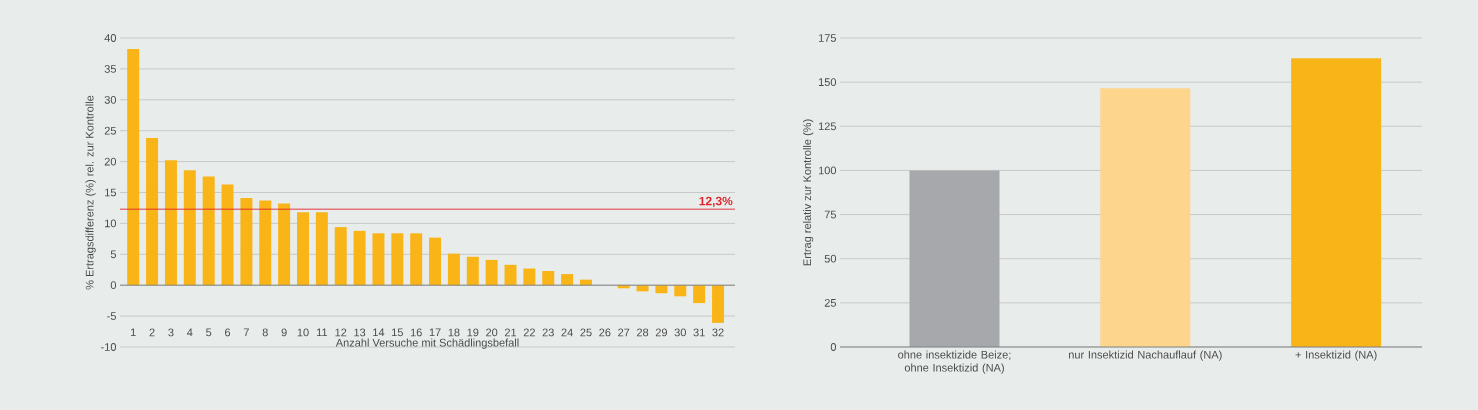  I want to click on y-axis-title: % Ertragsdifferenz (%) rel. zur Kontrolle, so click(90, 192).